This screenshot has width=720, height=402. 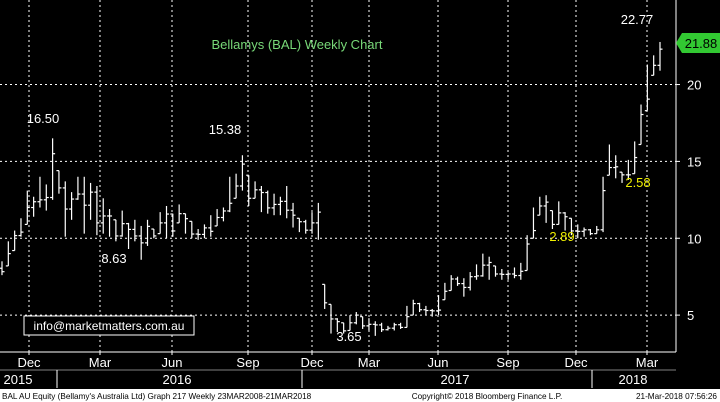 What do you see at coordinates (688, 200) in the screenshot?
I see `y-tick-layer: 5 10 15 20` at bounding box center [688, 200].